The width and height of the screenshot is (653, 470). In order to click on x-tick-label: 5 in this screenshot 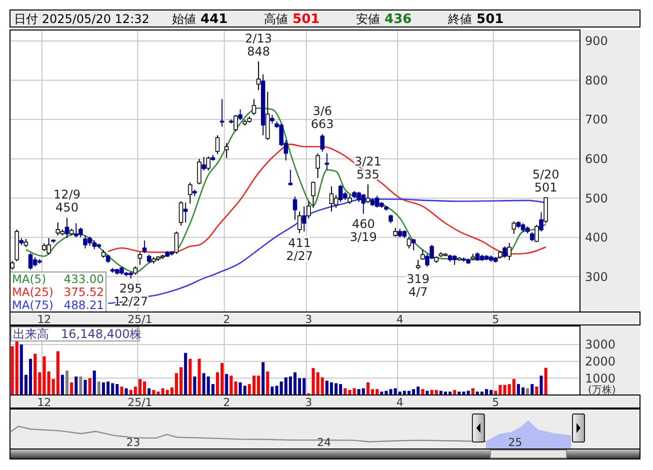, I will do `click(496, 319)`.